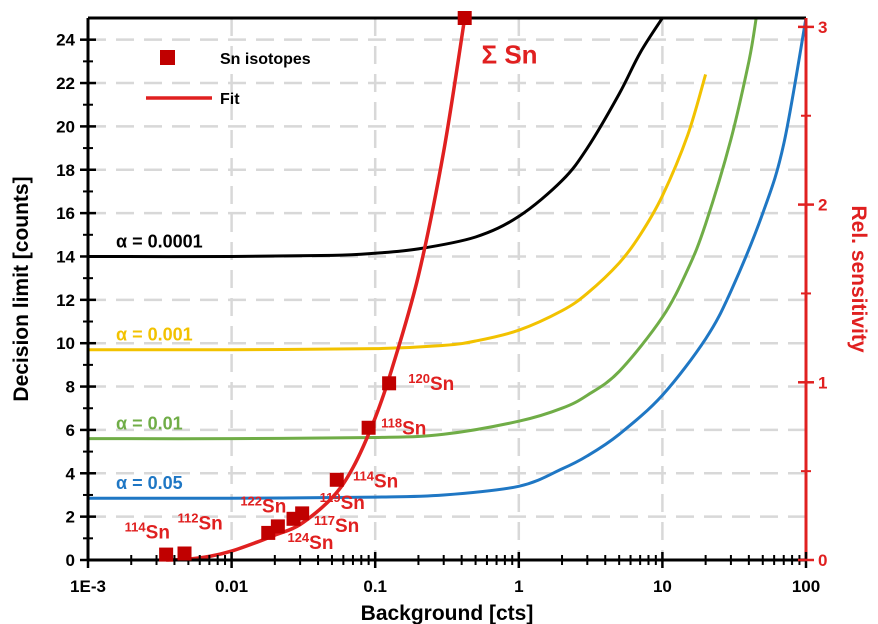 The width and height of the screenshot is (878, 624). What do you see at coordinates (88, 586) in the screenshot?
I see `x-tick-label: 1E-3` at bounding box center [88, 586].